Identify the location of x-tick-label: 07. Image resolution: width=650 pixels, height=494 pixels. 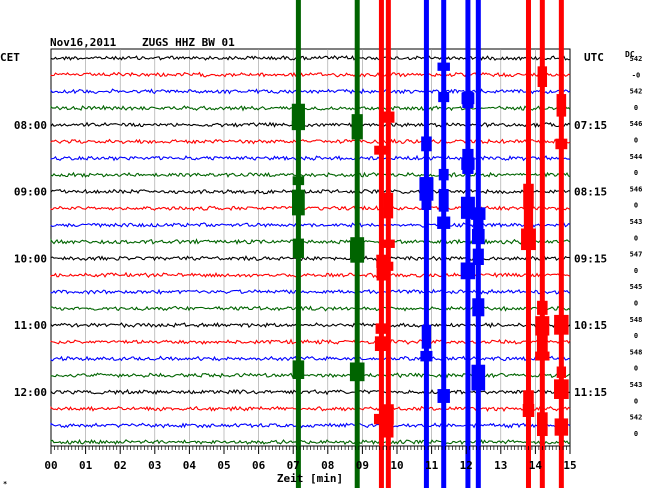
(293, 465).